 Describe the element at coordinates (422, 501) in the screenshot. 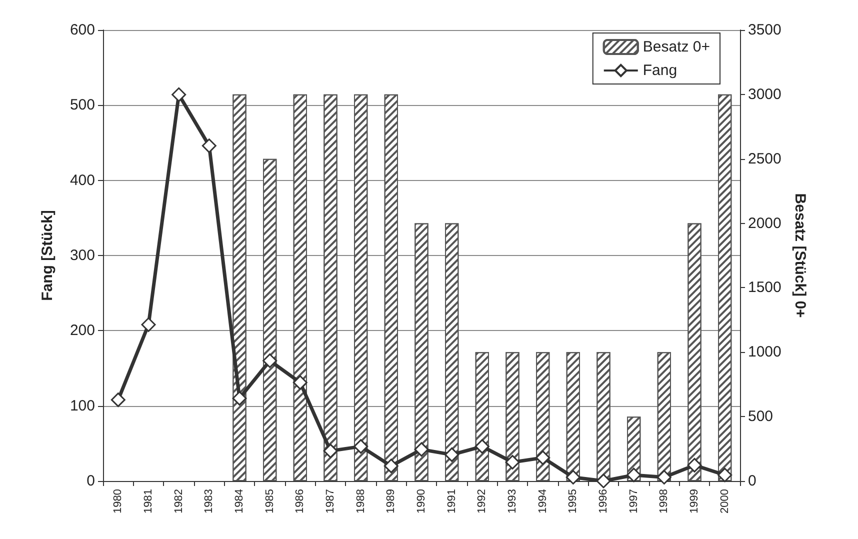

I see `x-tick-label: 1990` at that location.